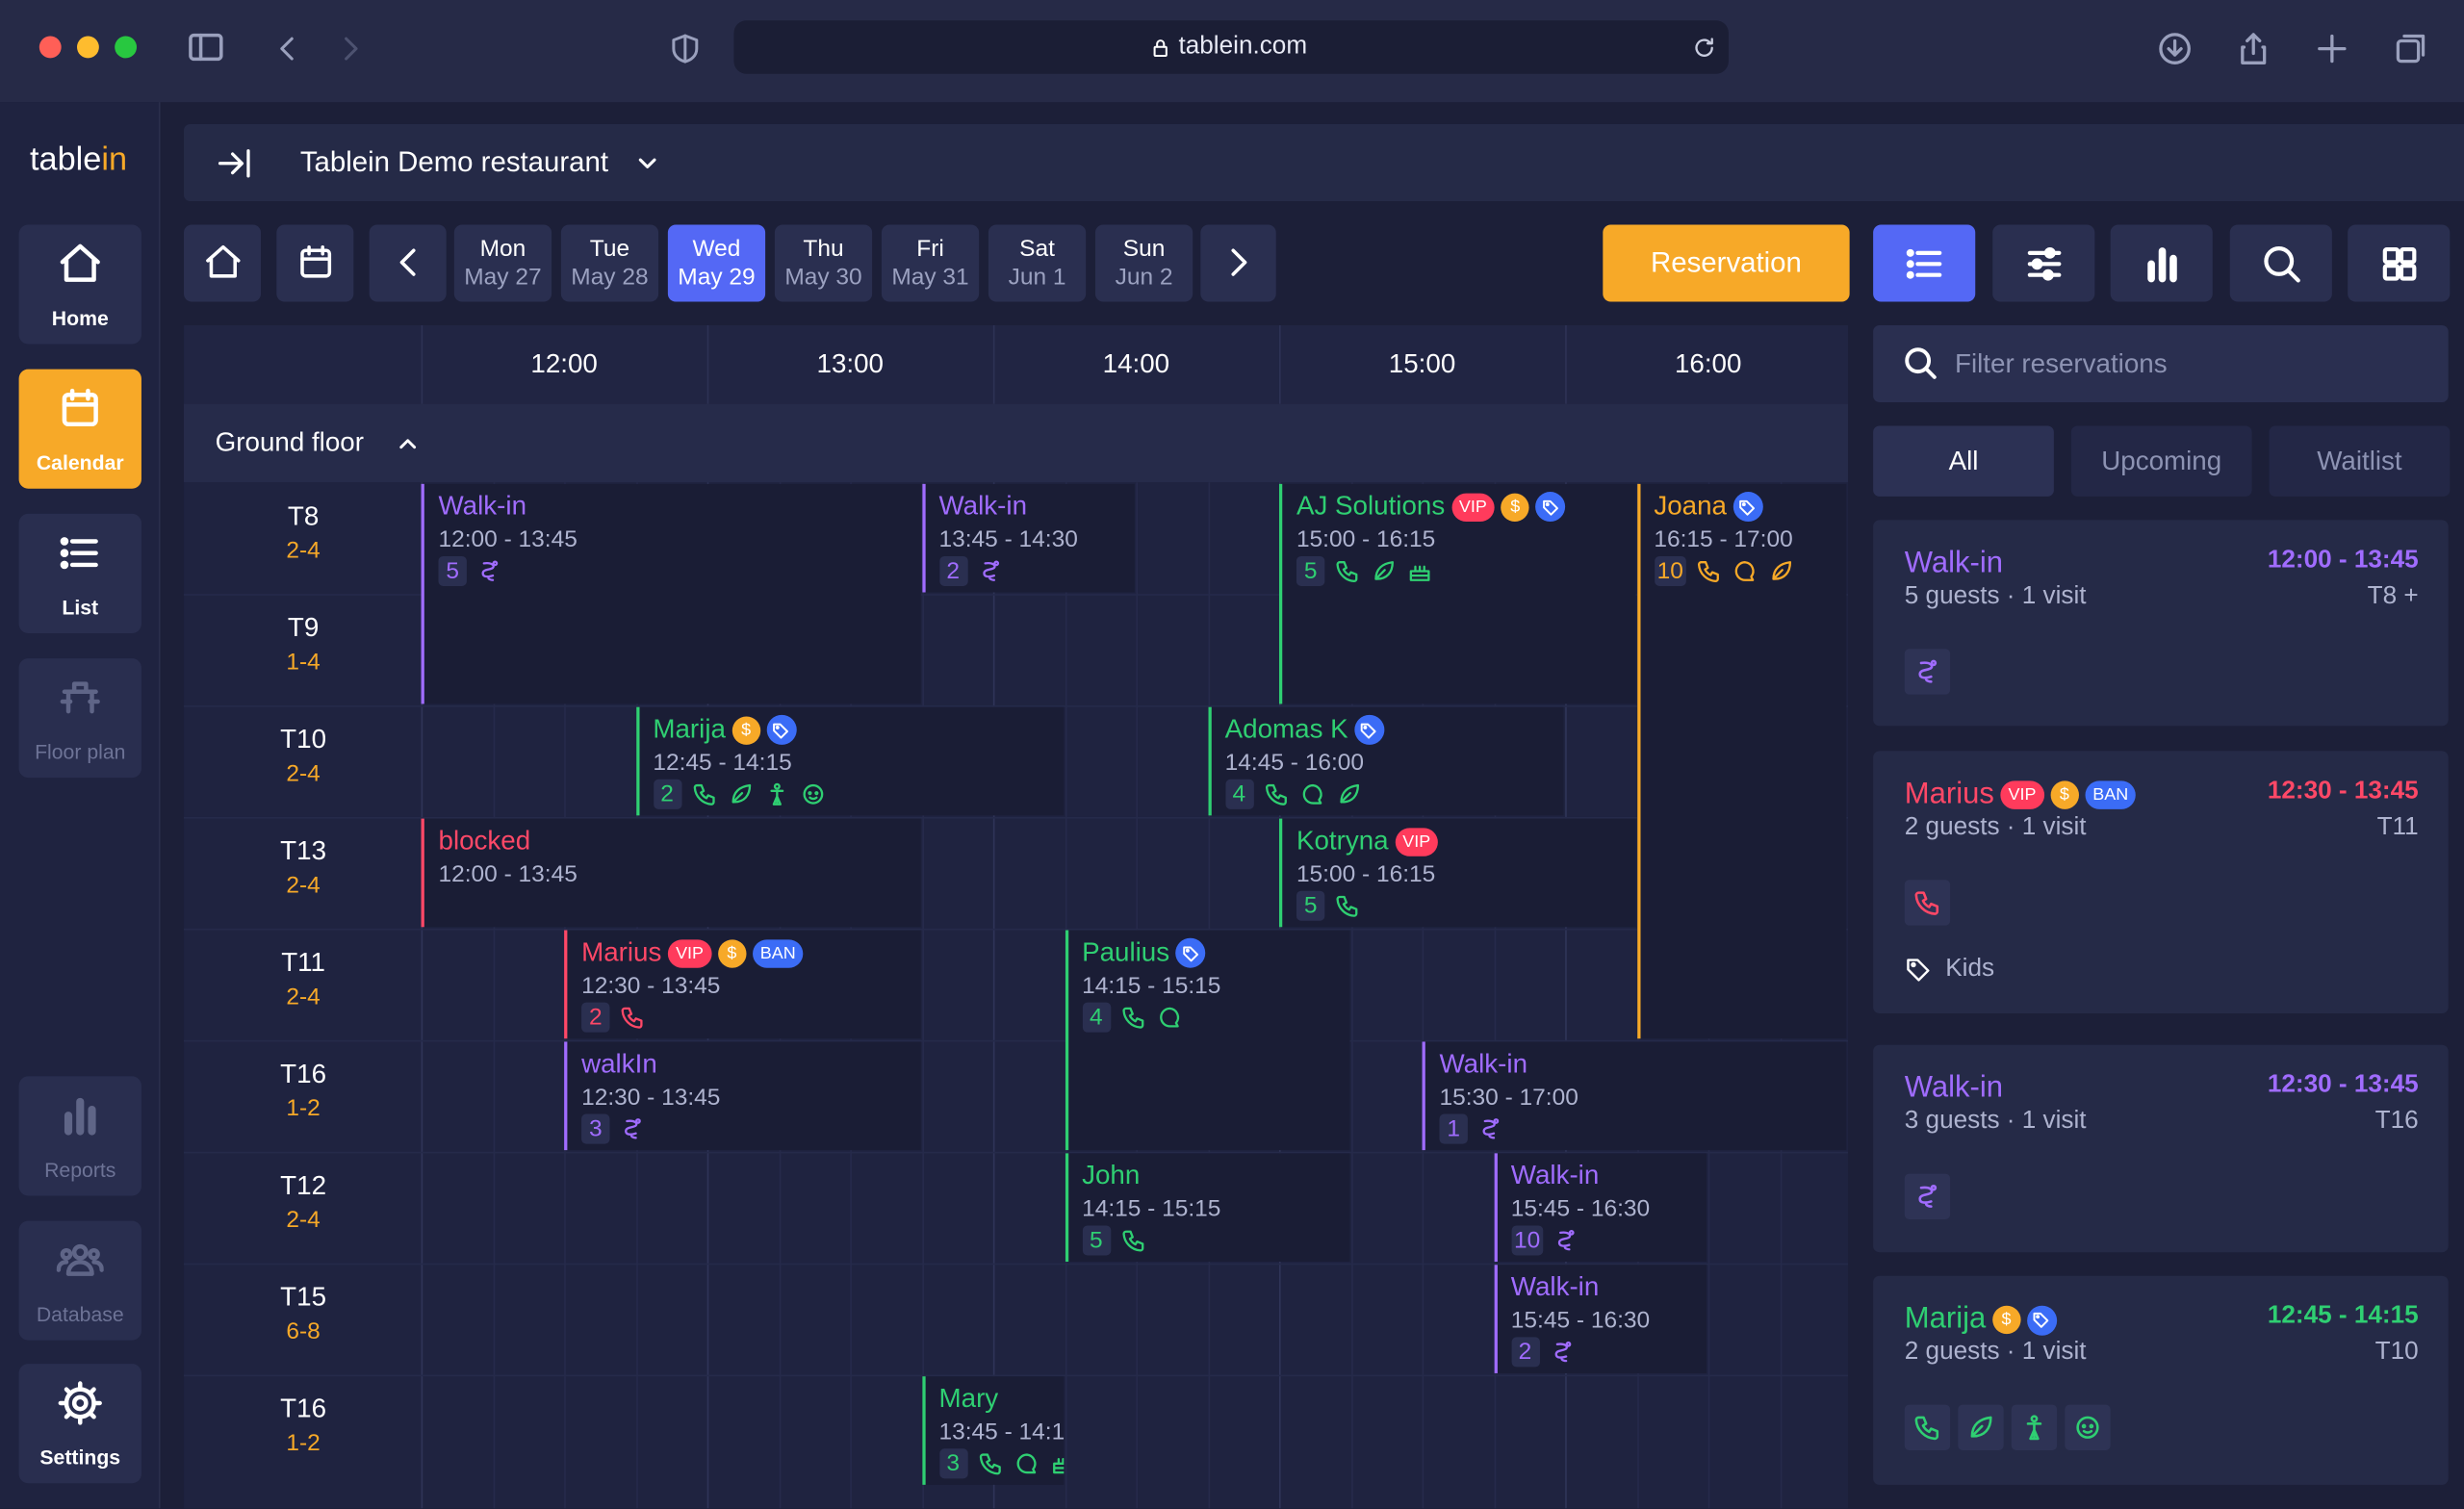 This screenshot has width=2464, height=1509. I want to click on booking: Joana 16:15 - 17:00 10, so click(1741, 761).